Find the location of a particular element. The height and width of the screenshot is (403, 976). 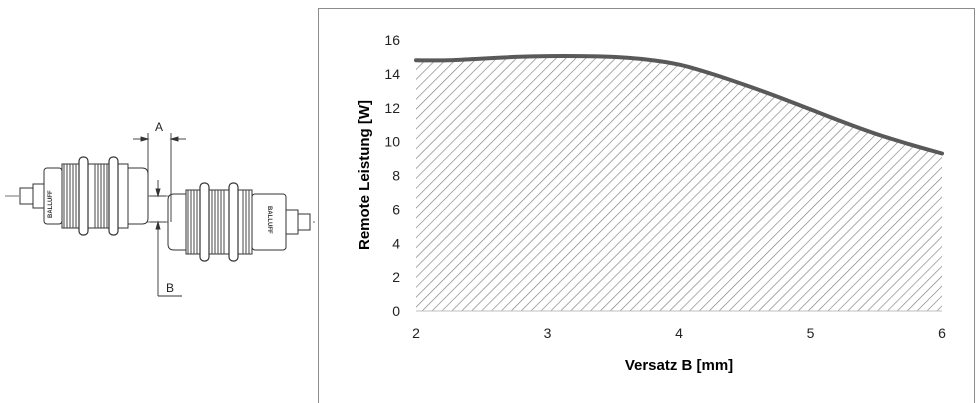

right-sensor-icon: BALLUFF is located at coordinates (239, 222).